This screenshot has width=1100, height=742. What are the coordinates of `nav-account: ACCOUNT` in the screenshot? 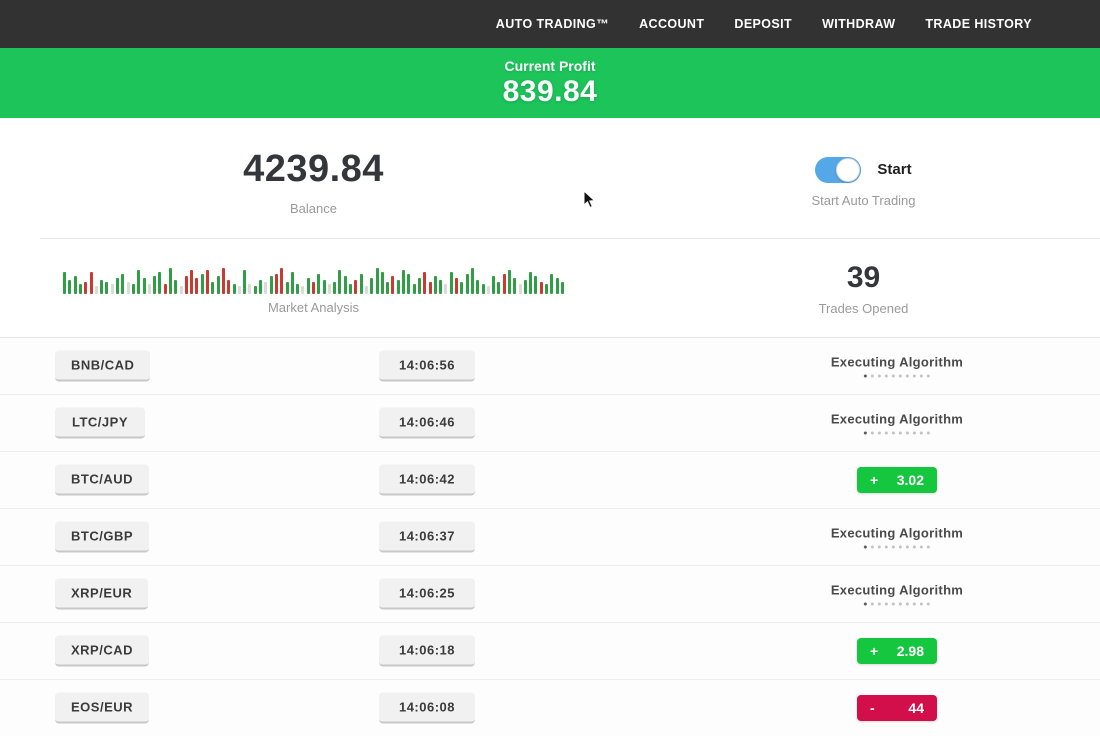 It's located at (672, 24).